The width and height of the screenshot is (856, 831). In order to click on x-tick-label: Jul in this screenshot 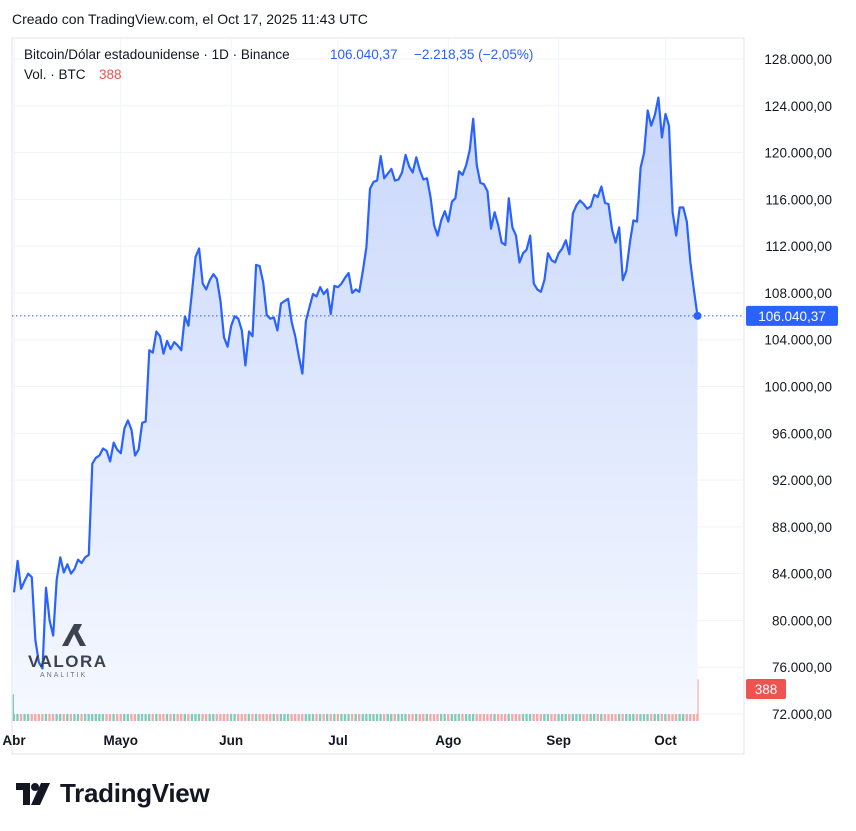, I will do `click(338, 740)`.